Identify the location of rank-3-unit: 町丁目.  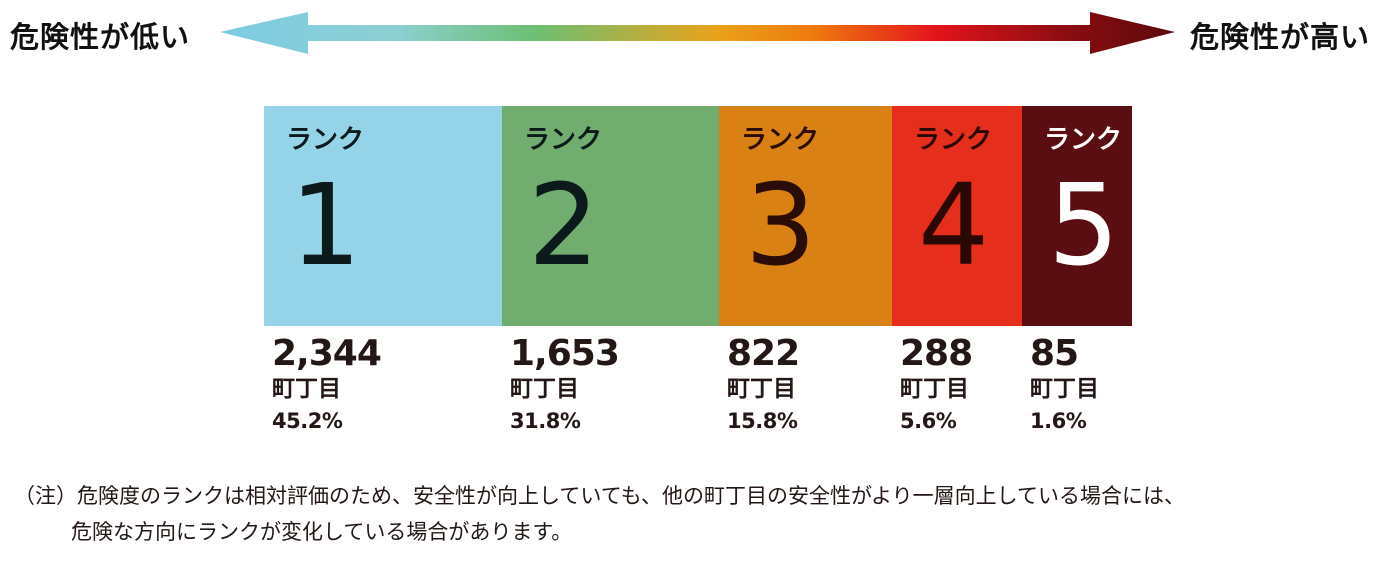
(761, 389).